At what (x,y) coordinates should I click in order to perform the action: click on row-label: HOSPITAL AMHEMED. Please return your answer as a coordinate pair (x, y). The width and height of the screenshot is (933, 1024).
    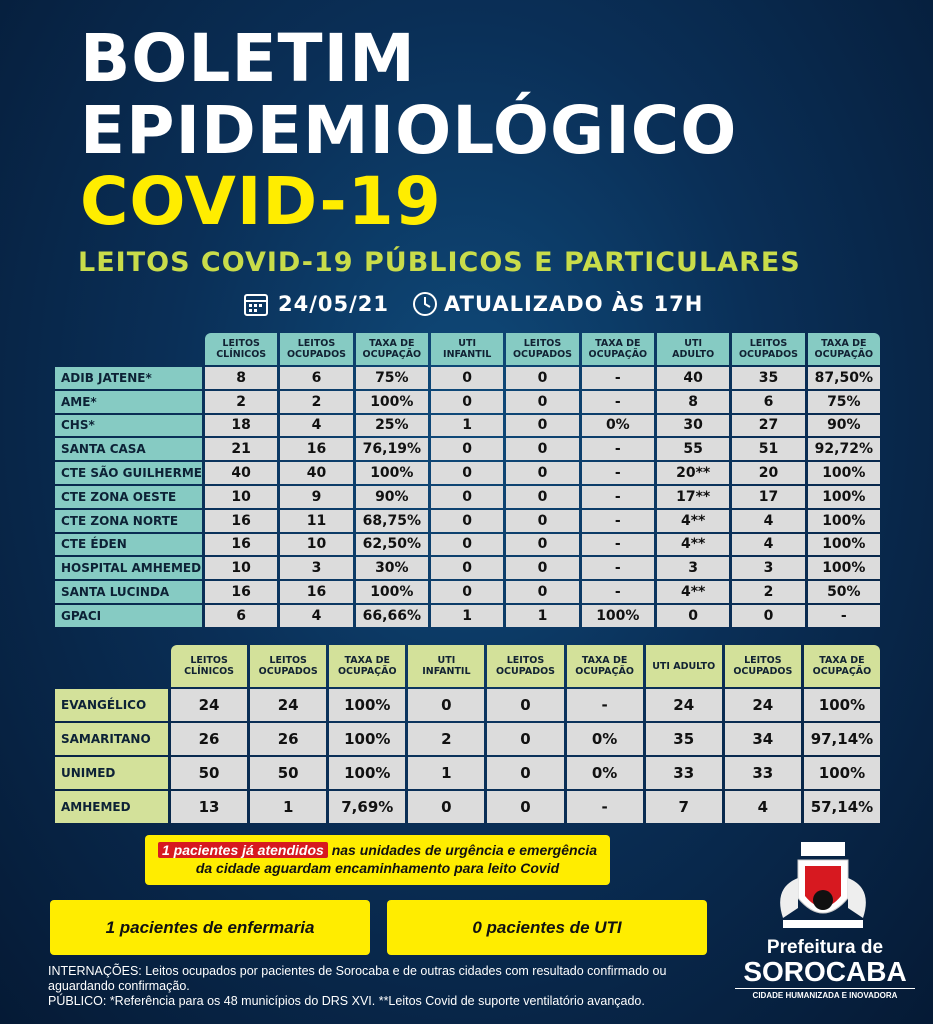
    Looking at the image, I should click on (128, 568).